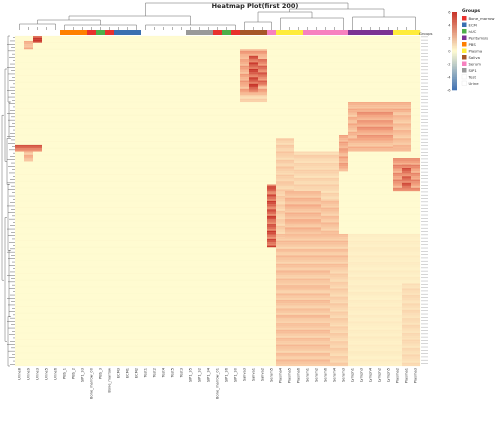 The width and height of the screenshot is (500, 438). Describe the element at coordinates (236, 374) in the screenshot. I see `column-label: SIP1_30` at that location.